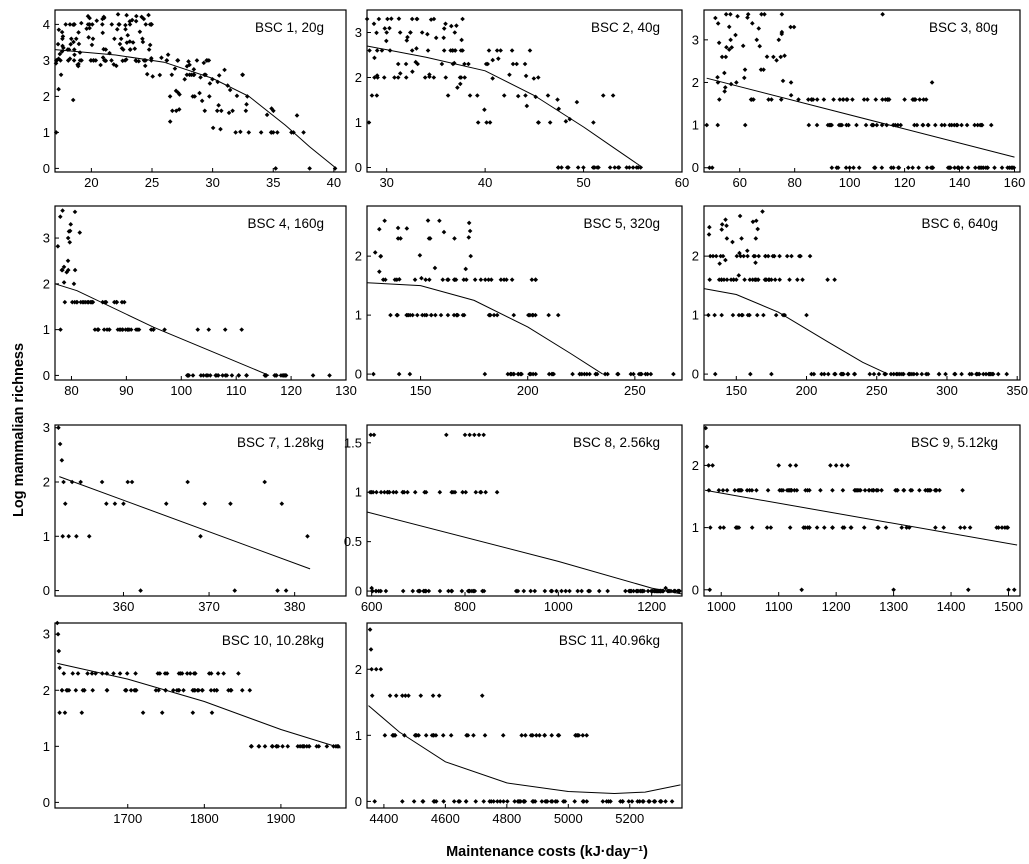 The image size is (1029, 864). I want to click on panel-frame, so click(862, 91).